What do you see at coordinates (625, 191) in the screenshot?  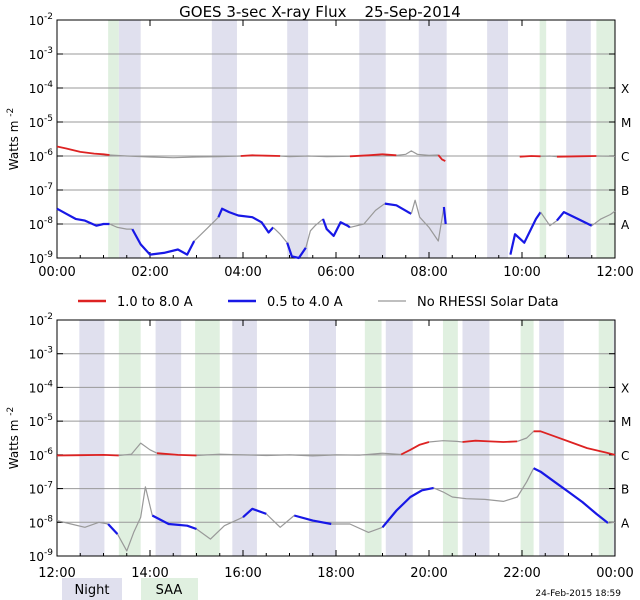 I see `flare-class-label: B` at bounding box center [625, 191].